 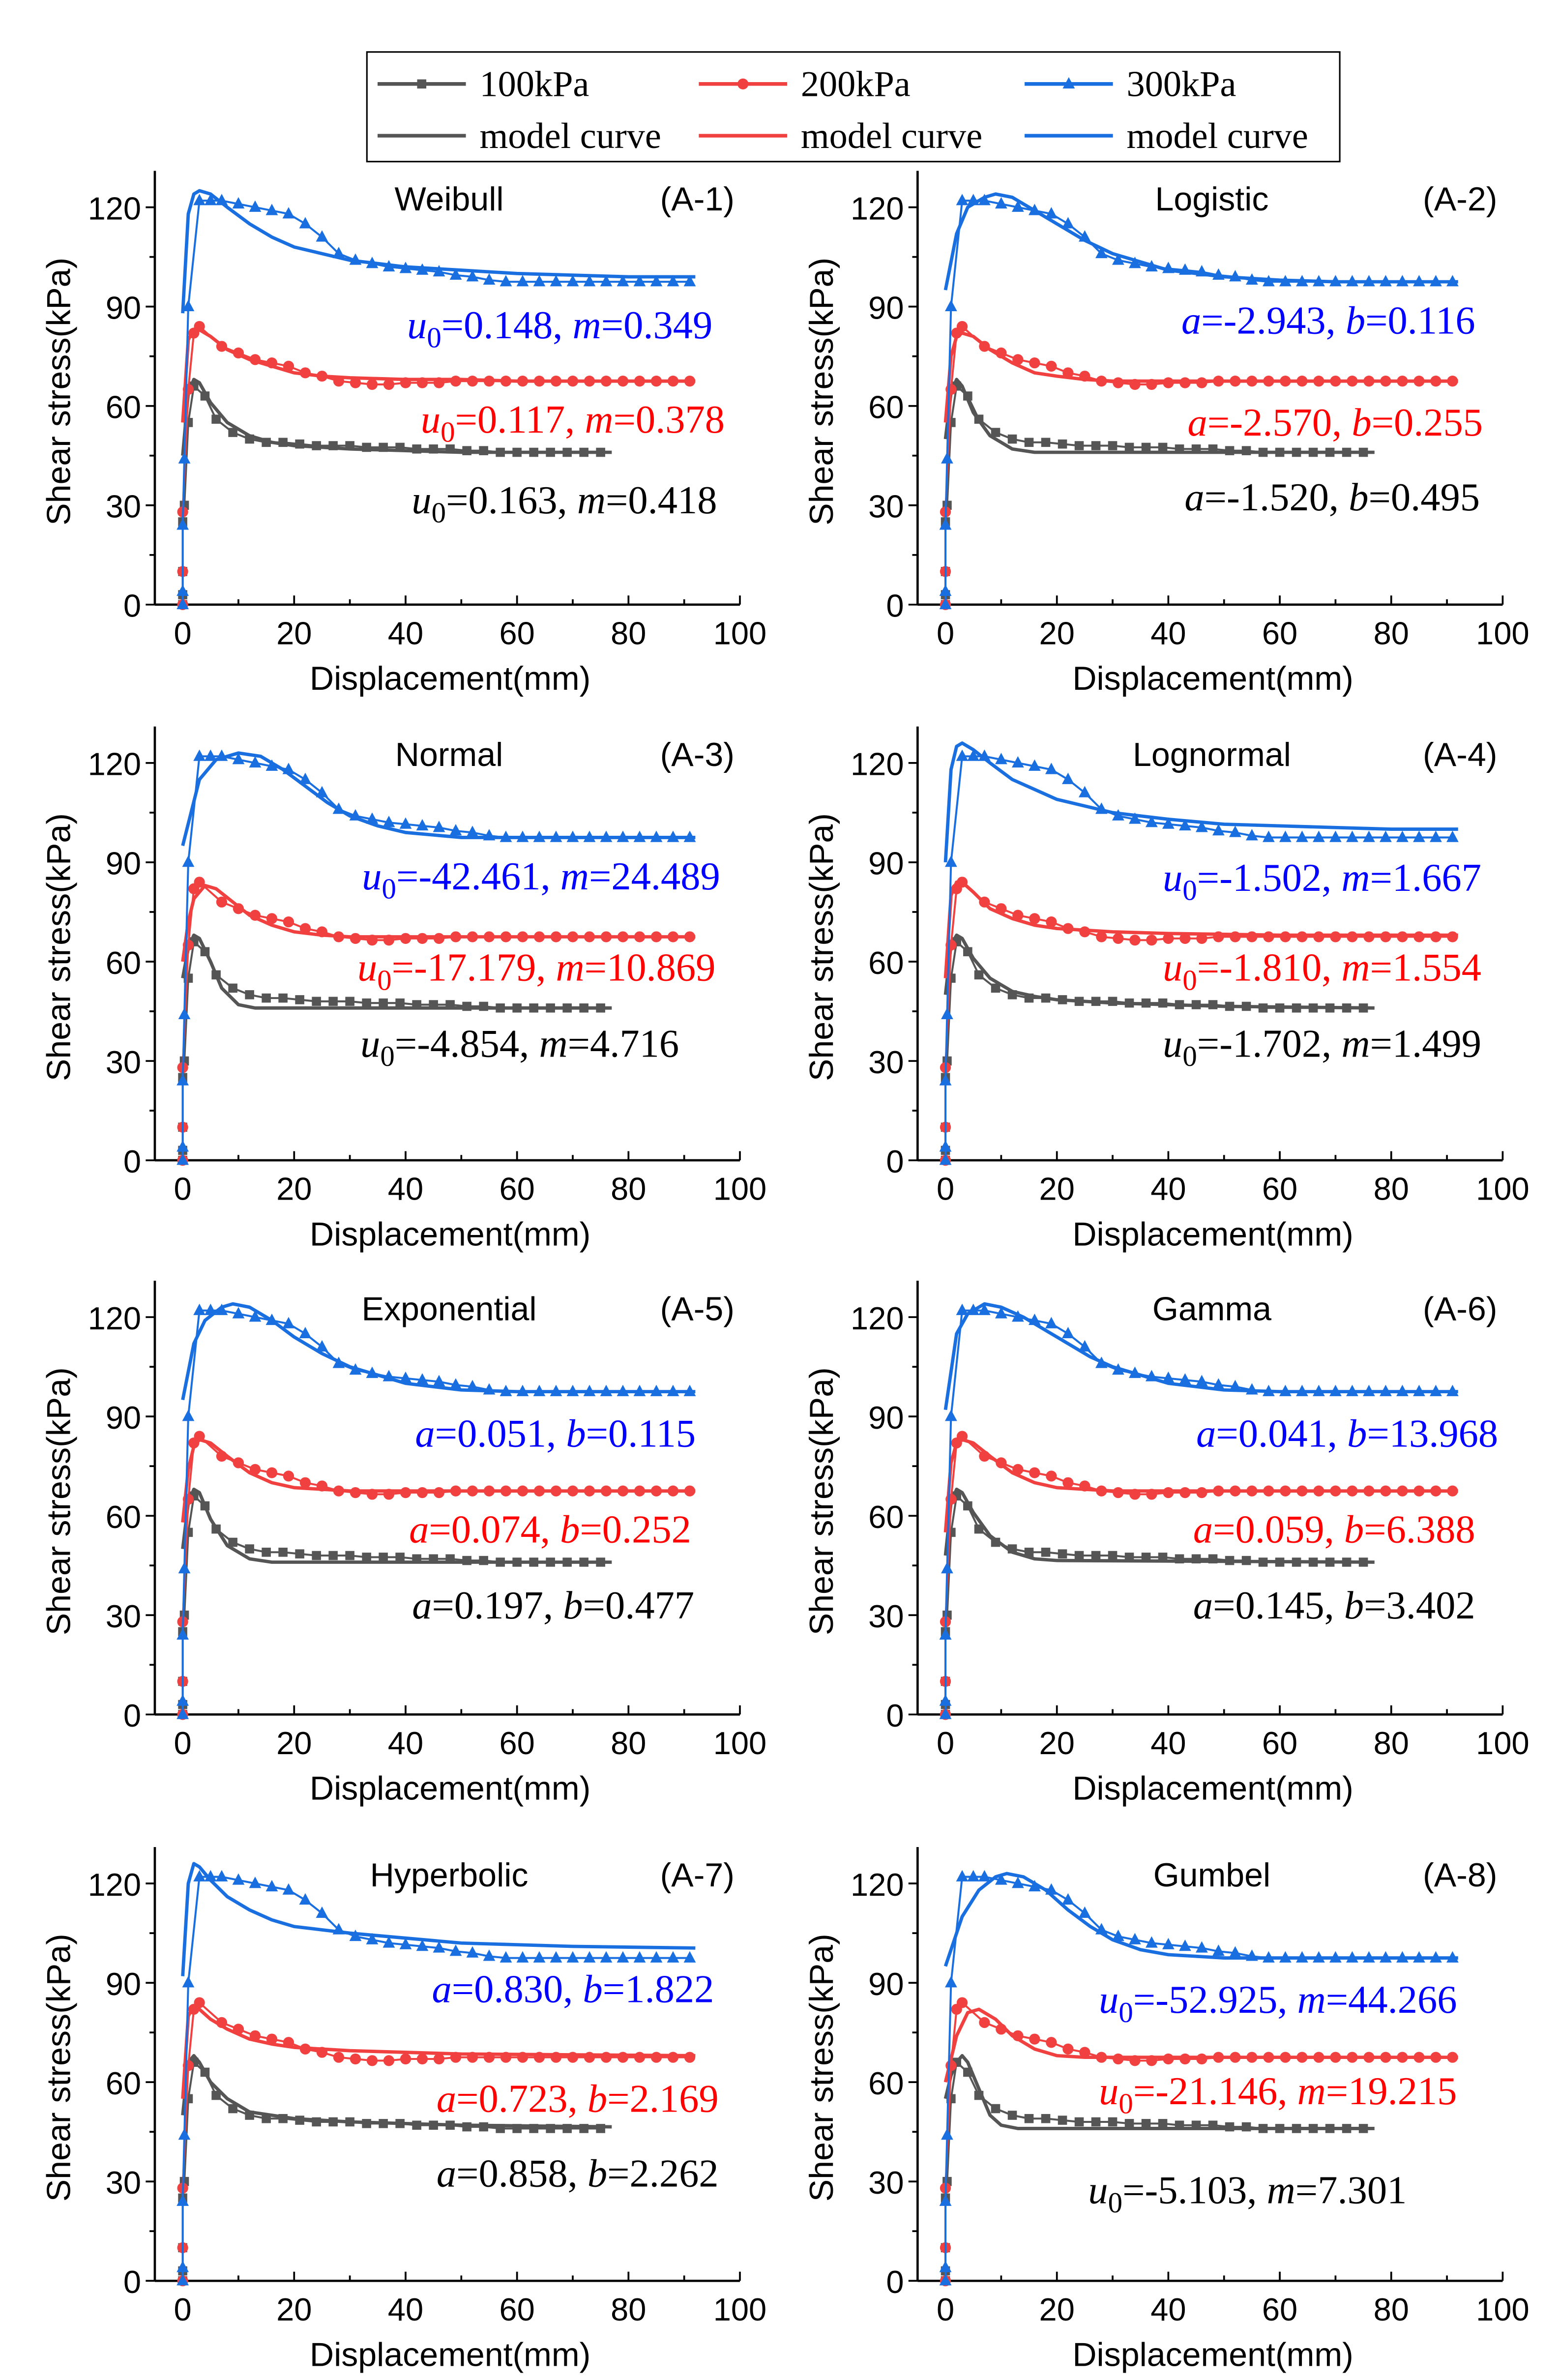 What do you see at coordinates (886, 1517) in the screenshot?
I see `y-tick-label: 60` at bounding box center [886, 1517].